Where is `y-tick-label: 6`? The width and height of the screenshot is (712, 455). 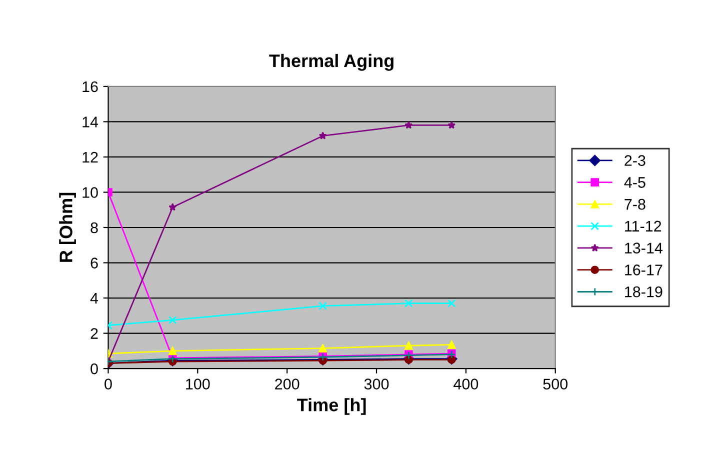
y-tick-label: 6 is located at coordinates (94, 263).